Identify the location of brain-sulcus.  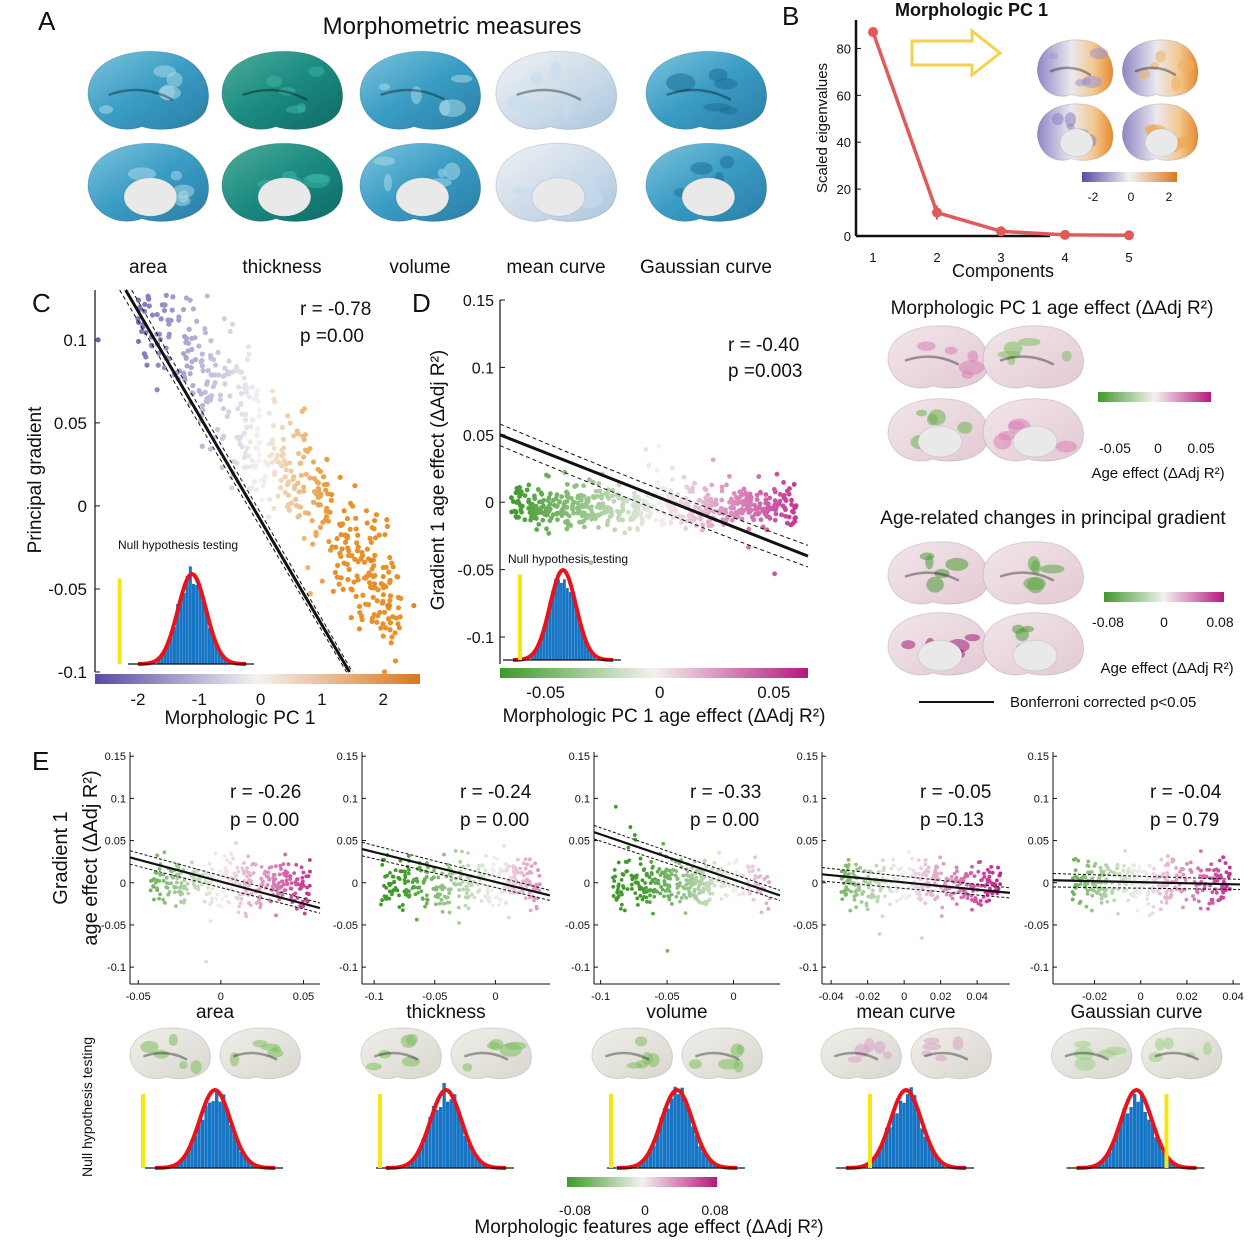
(932, 576).